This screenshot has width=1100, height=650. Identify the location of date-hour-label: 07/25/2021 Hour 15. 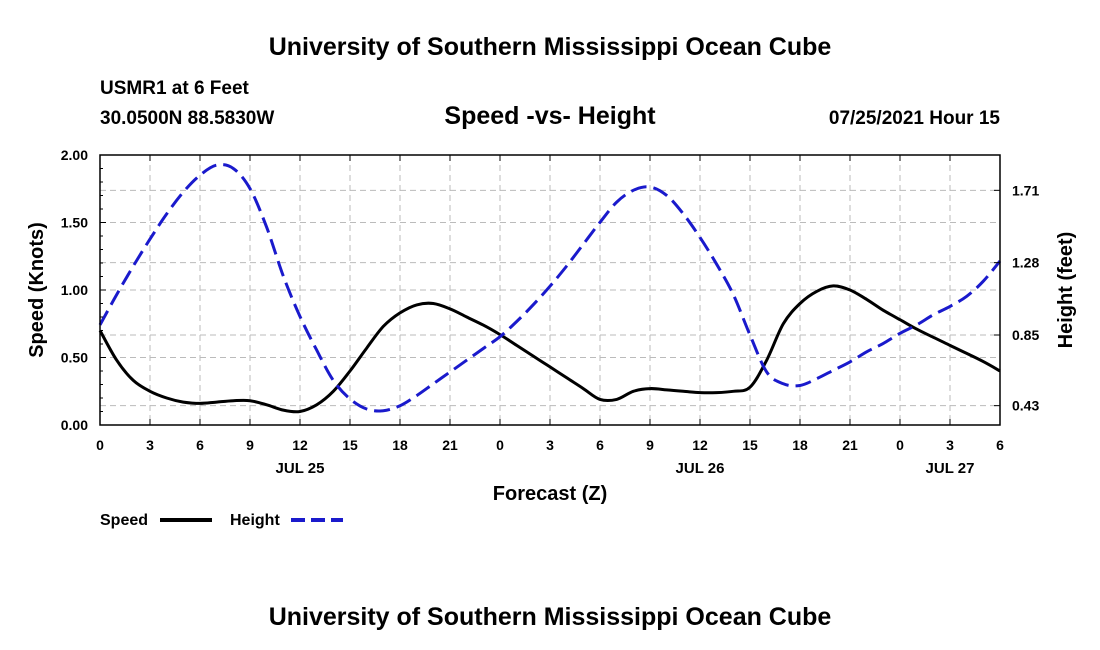
(915, 118).